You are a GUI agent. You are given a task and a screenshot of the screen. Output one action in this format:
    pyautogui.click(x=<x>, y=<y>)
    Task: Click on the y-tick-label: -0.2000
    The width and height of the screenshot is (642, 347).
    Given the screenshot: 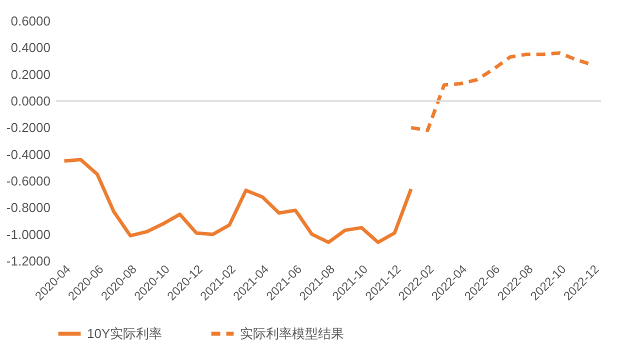 What is the action you would take?
    pyautogui.click(x=28, y=128)
    